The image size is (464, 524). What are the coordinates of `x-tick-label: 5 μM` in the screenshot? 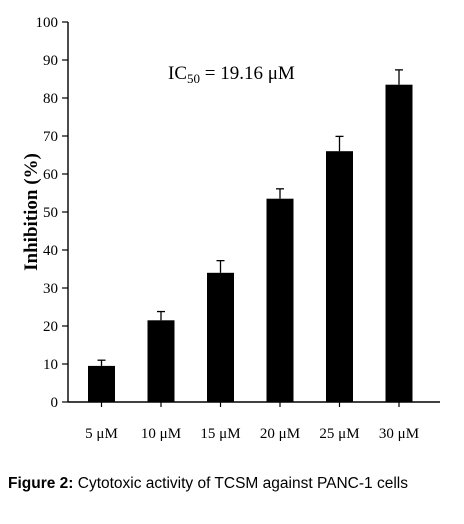 It's located at (101, 434).